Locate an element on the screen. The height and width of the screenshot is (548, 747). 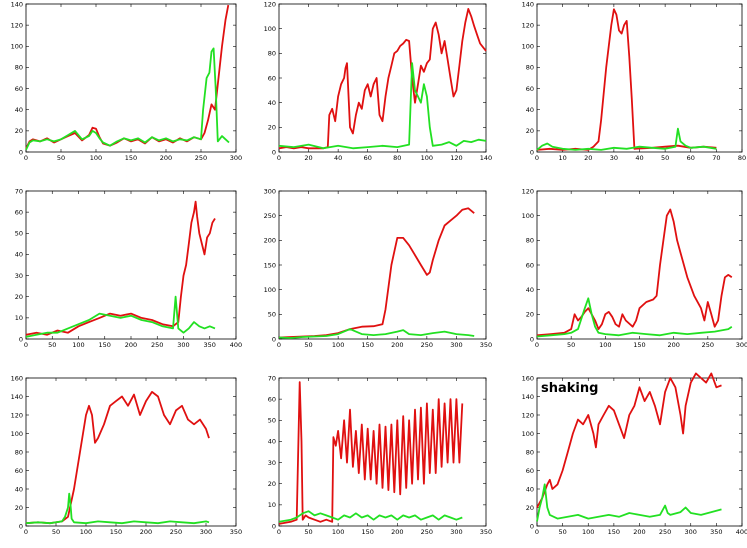
panel-1: 0 50 100 150 200 250 300 0 20 40 60 80 100 120 140 is located at coordinates (127, 81).